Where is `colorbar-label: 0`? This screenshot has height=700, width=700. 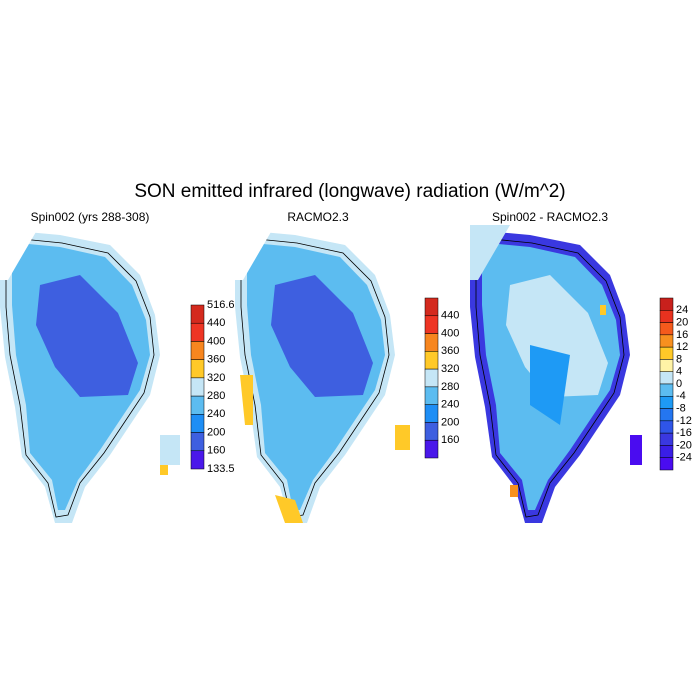 colorbar-label: 0 is located at coordinates (679, 384).